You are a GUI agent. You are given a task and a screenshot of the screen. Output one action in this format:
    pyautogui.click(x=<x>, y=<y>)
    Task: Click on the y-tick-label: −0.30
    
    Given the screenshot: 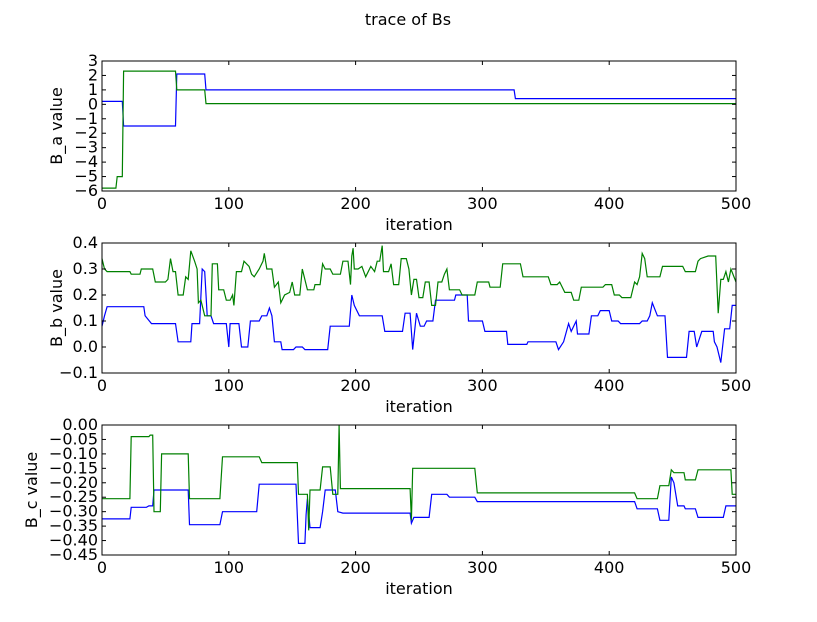 What is the action you would take?
    pyautogui.click(x=73, y=511)
    